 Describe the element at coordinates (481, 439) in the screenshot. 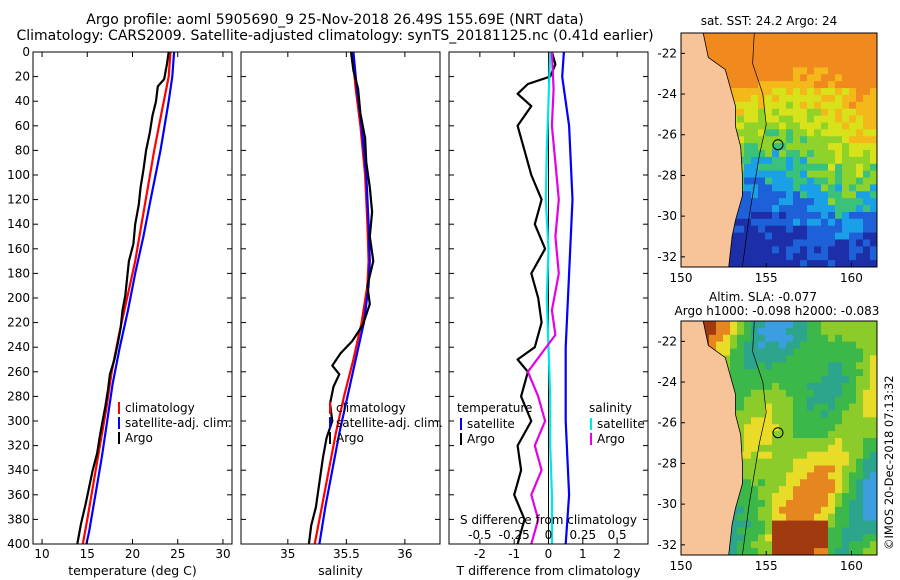

I see `legend-label: Argo` at that location.